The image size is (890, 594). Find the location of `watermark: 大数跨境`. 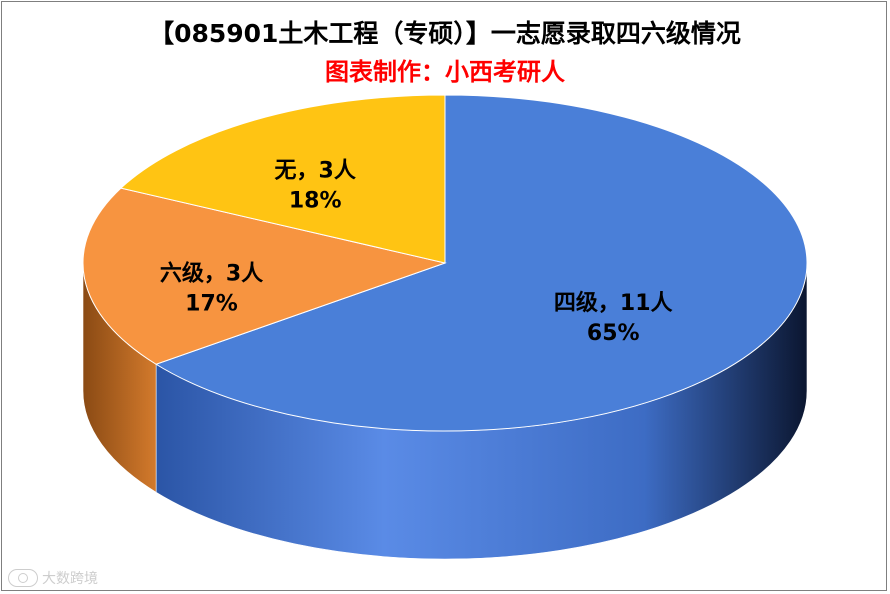

watermark: 大数跨境 is located at coordinates (53, 578).